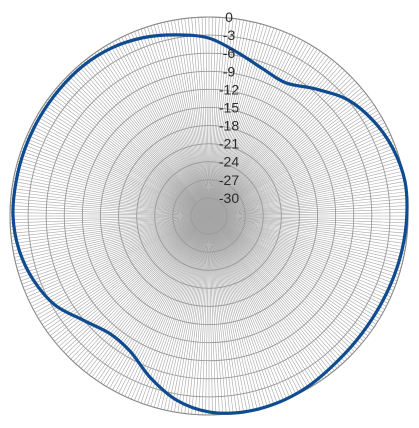  I want to click on radial-tick-label: -18, so click(229, 126).